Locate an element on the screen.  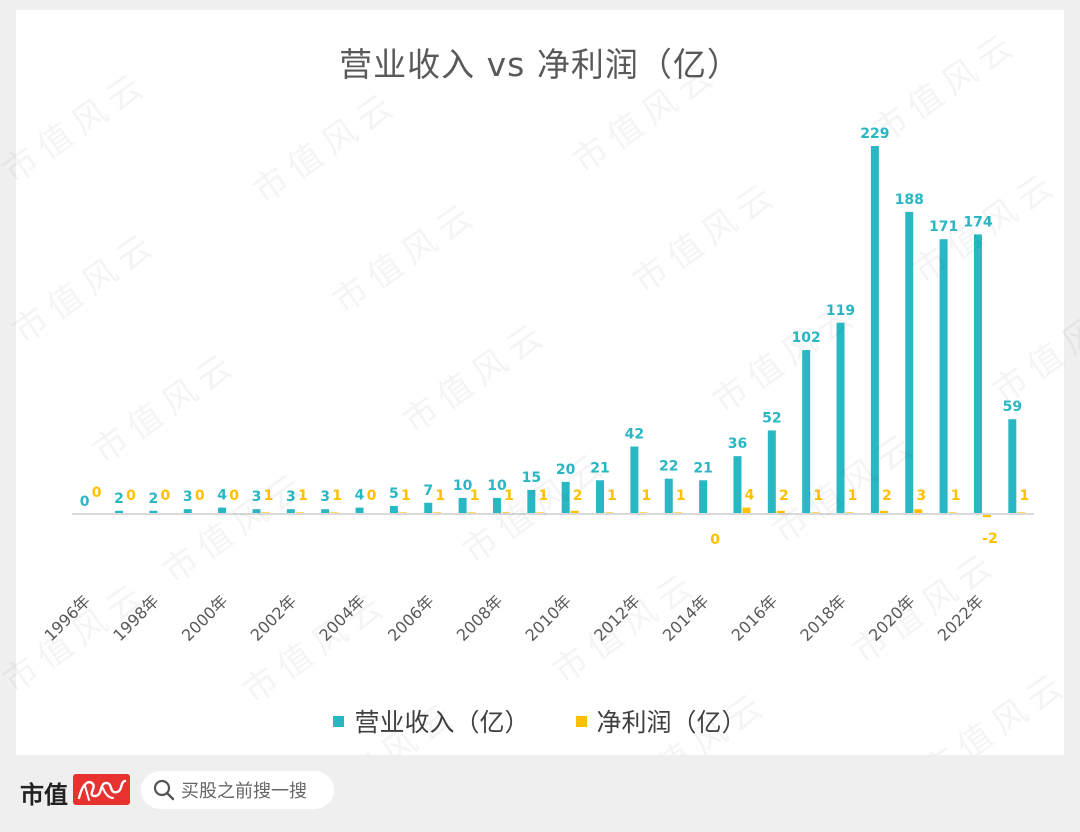
bar-profit-2010年 is located at coordinates (574, 512).